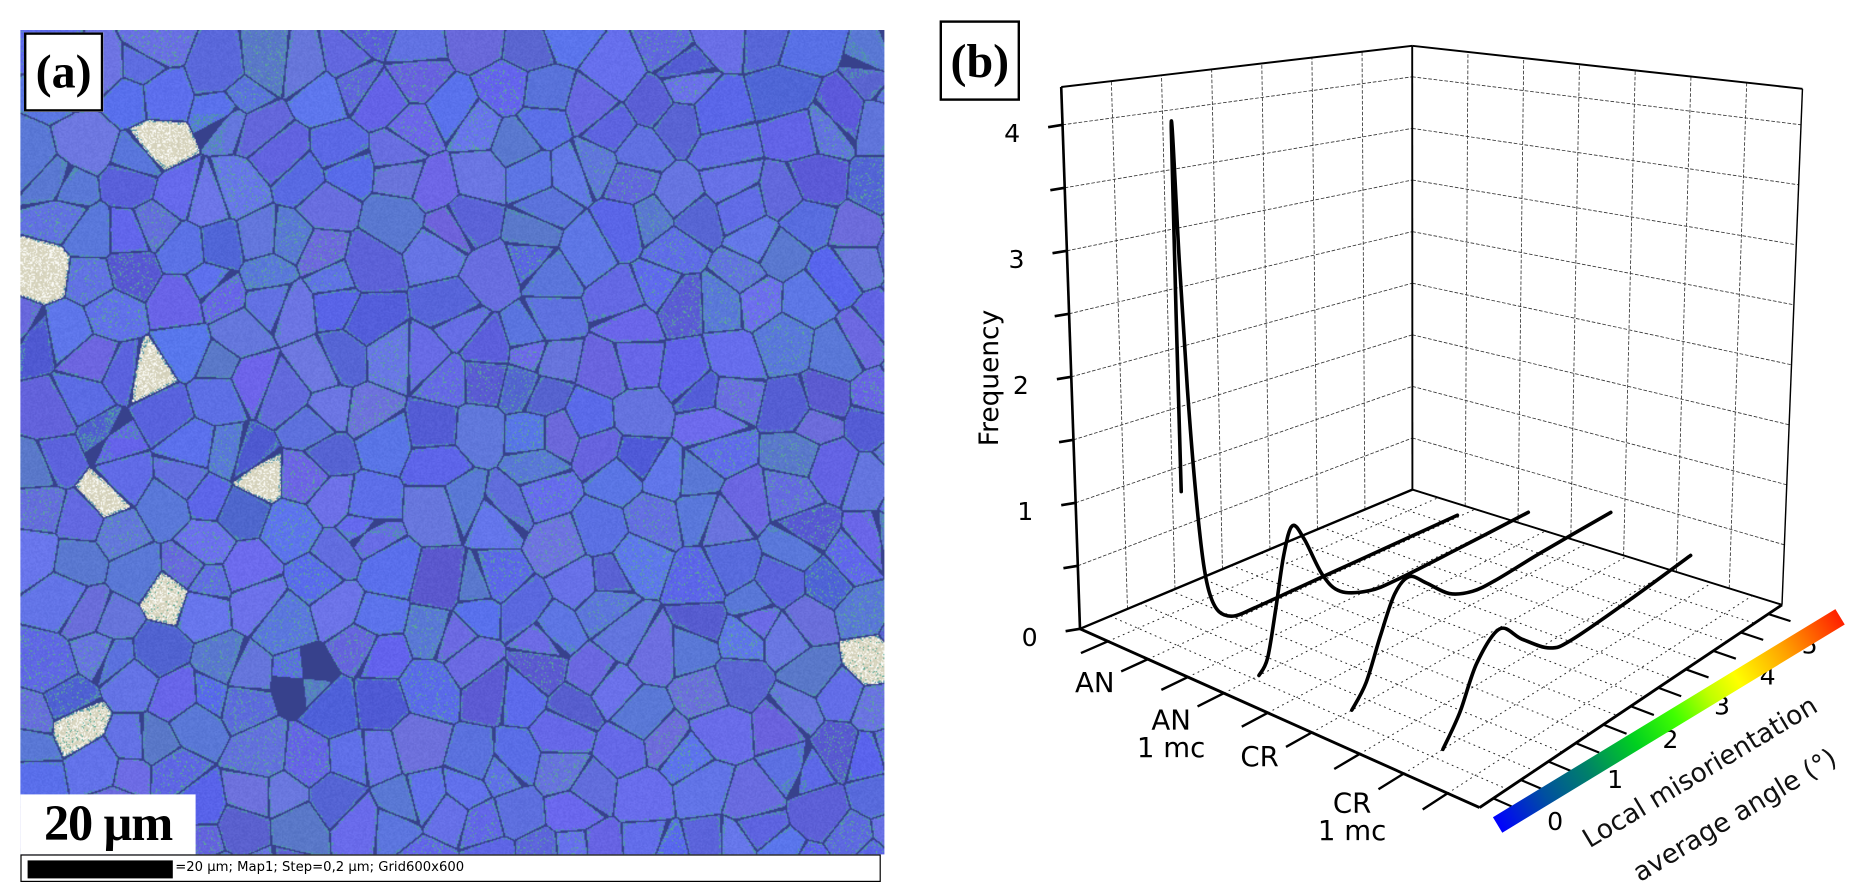 The width and height of the screenshot is (1875, 889). Describe the element at coordinates (1021, 386) in the screenshot. I see `y-tick-label: 2` at that location.